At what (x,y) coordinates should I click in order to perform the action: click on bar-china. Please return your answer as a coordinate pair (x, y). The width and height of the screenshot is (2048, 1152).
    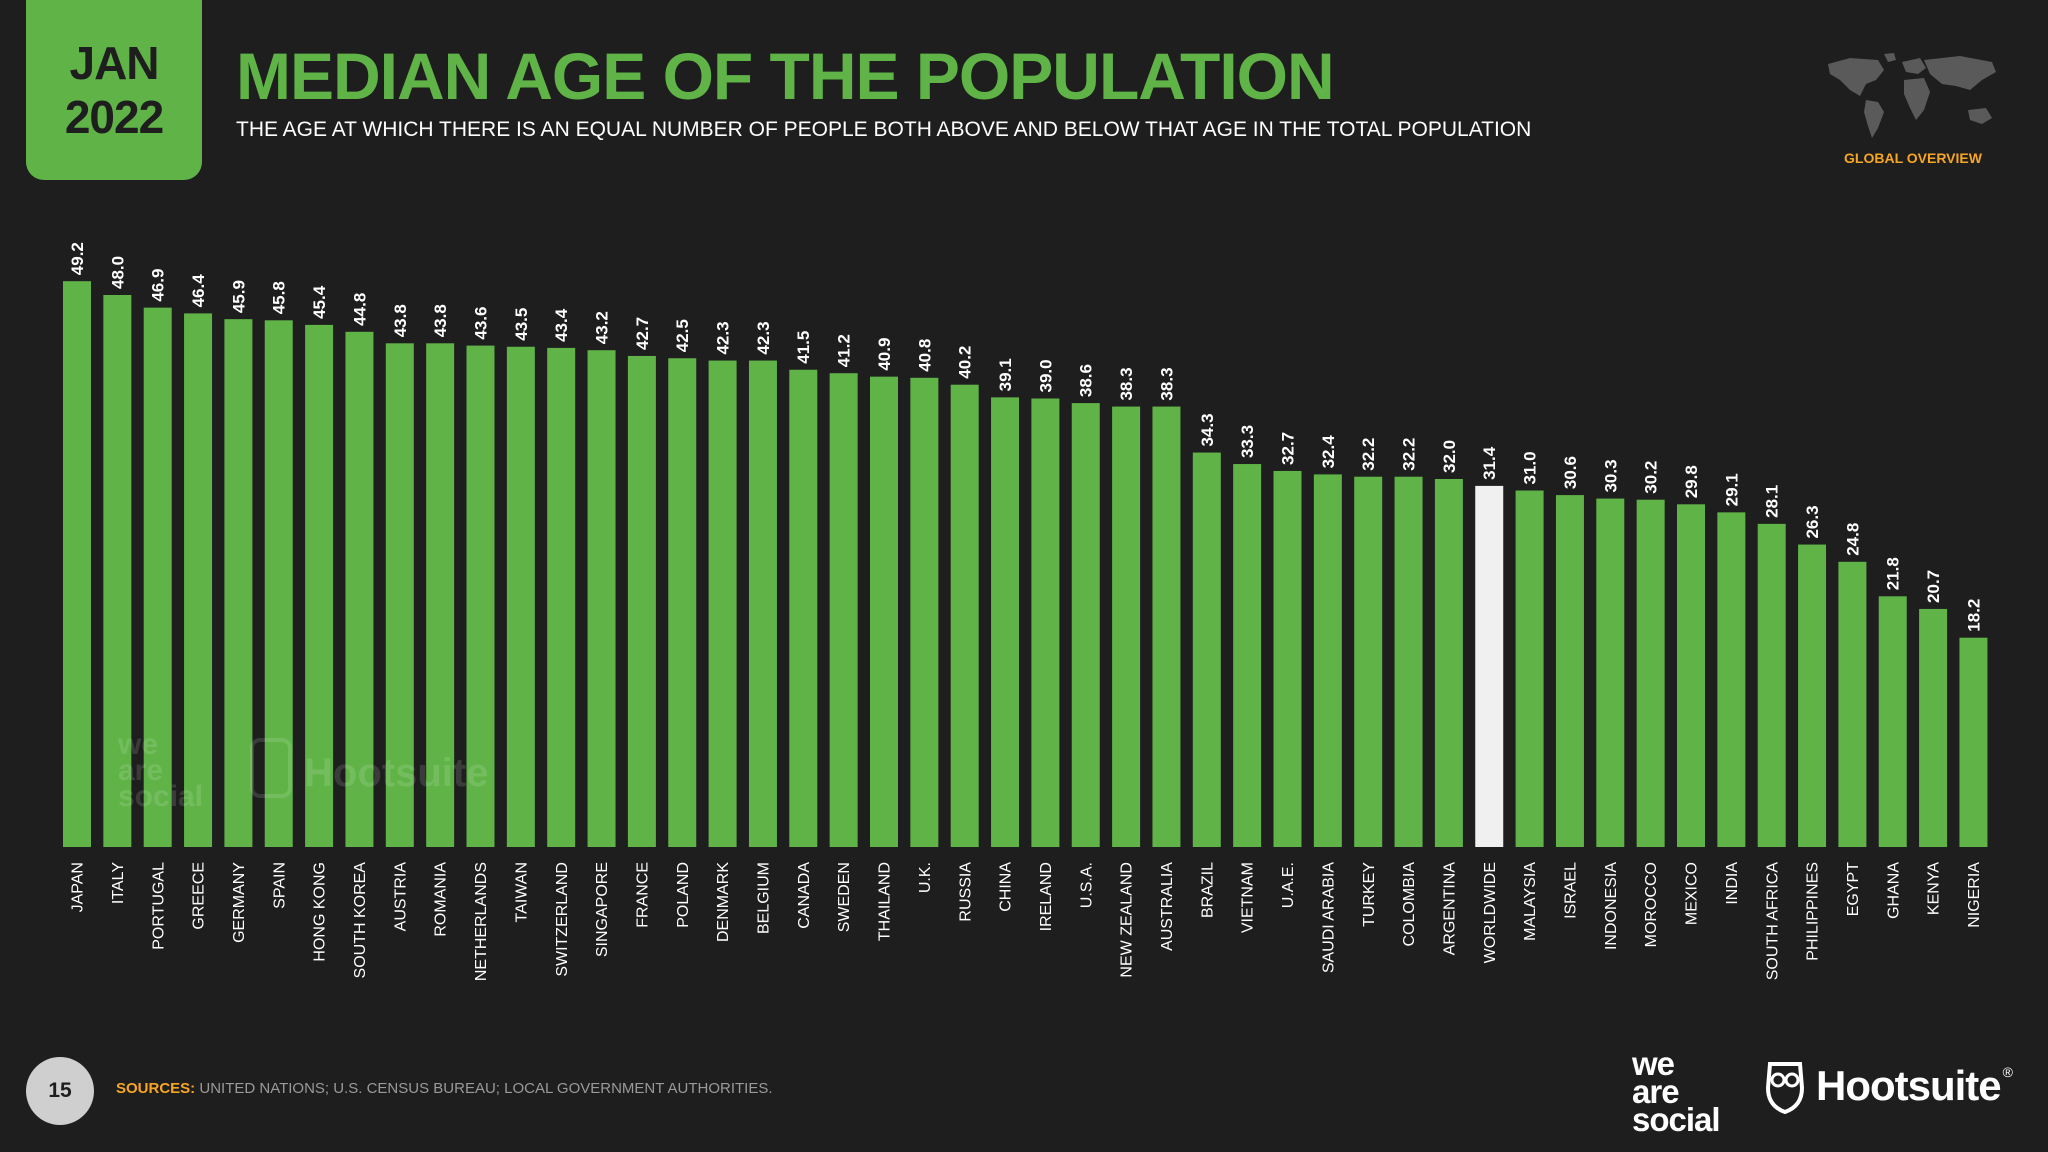
    Looking at the image, I should click on (1005, 622).